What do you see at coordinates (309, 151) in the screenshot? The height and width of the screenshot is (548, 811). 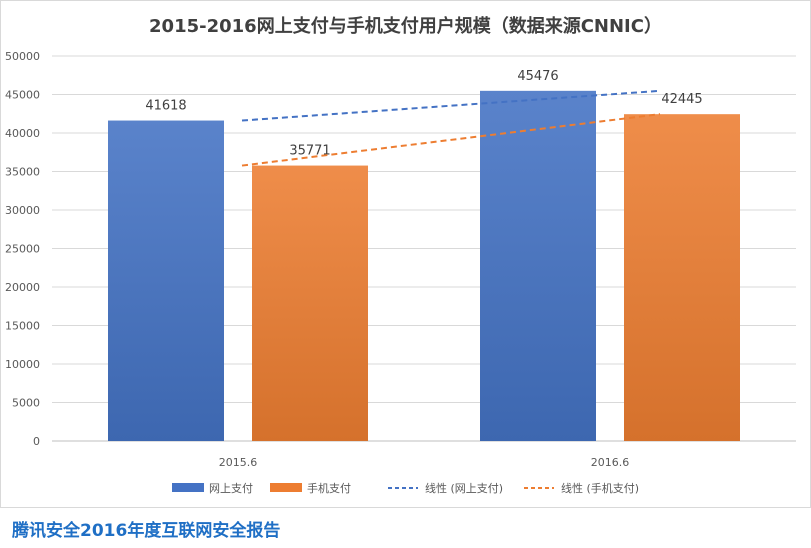 I see `data-label: 35771` at bounding box center [309, 151].